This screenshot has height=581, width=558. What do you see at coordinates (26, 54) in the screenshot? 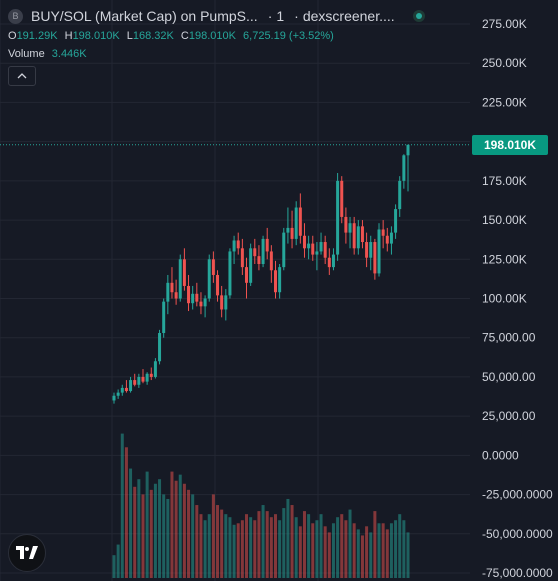
I see `volume-label: Volume` at bounding box center [26, 54].